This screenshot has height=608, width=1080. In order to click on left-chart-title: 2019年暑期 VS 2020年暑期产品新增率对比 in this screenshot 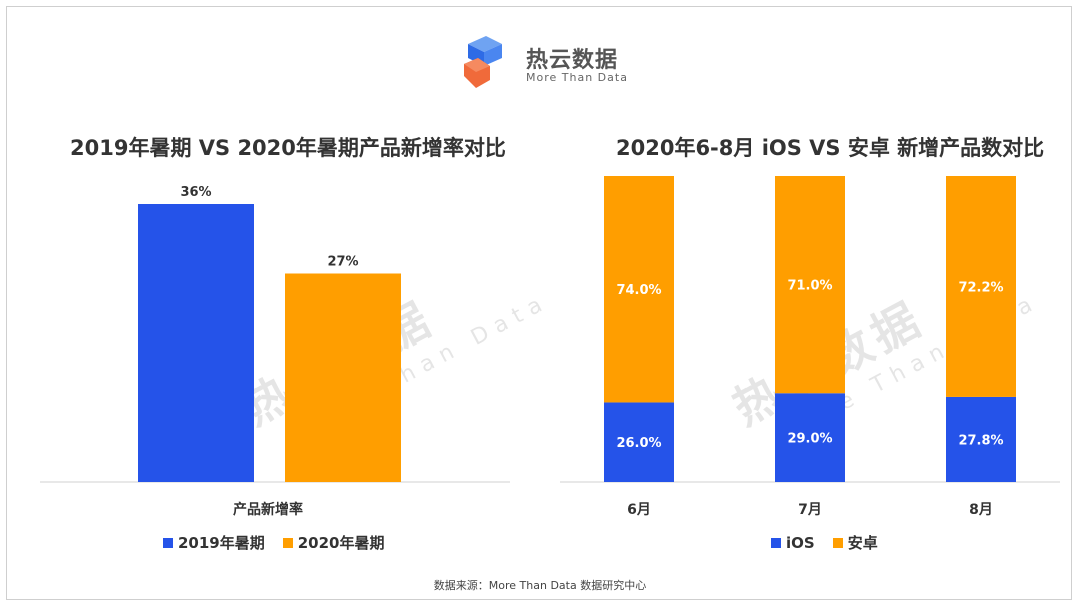, I will do `click(288, 148)`.